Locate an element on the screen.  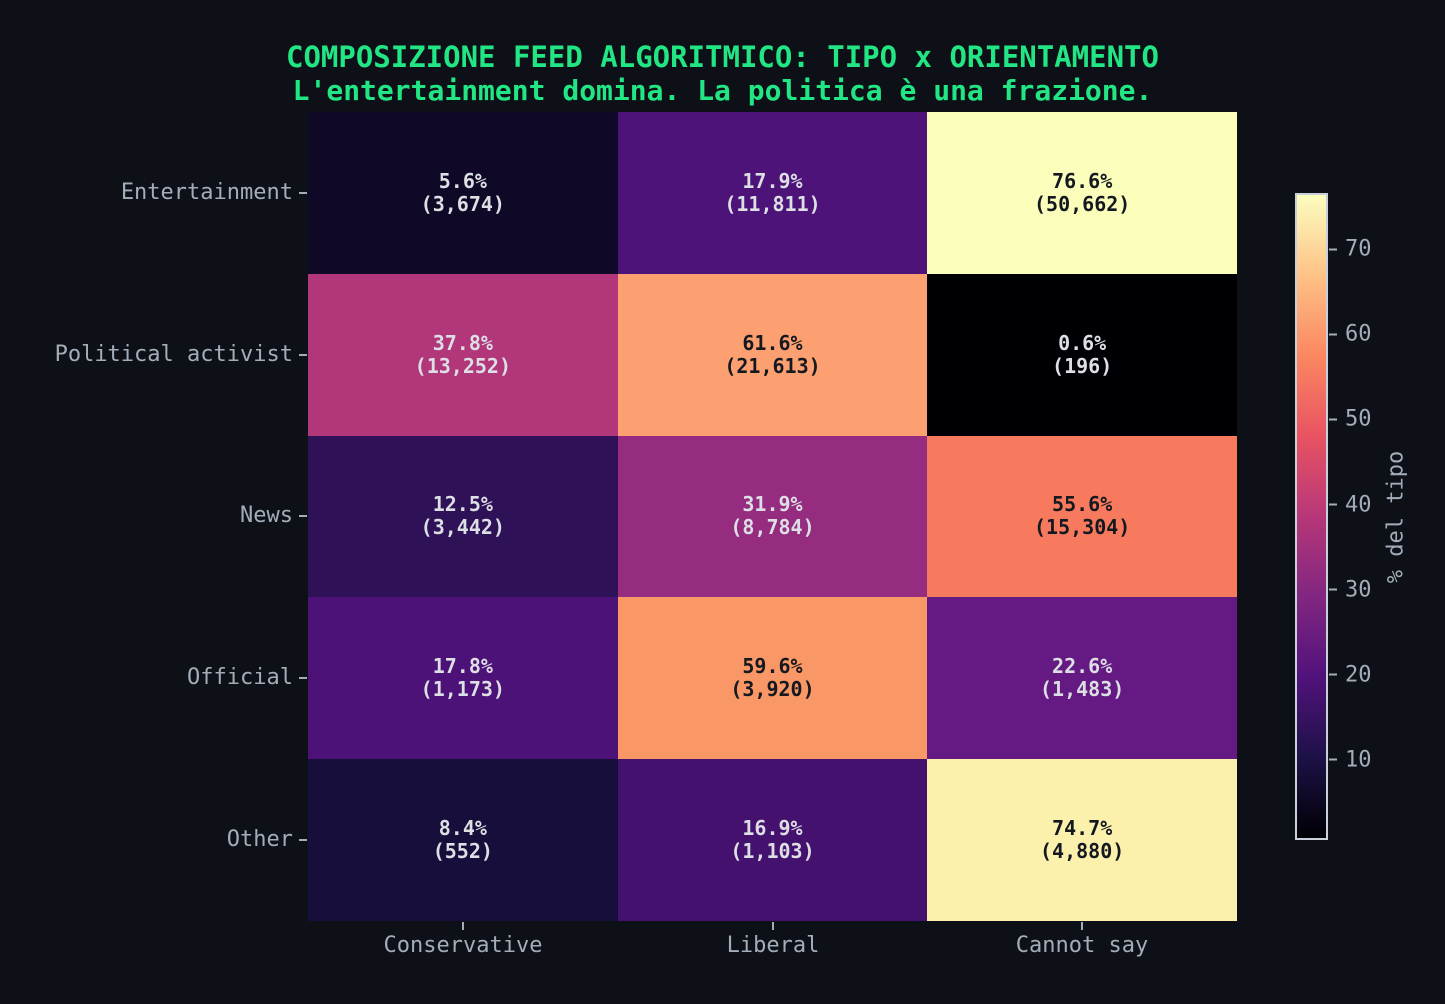
heatmap-cell: 22.6% (1,483) is located at coordinates (1082, 678).